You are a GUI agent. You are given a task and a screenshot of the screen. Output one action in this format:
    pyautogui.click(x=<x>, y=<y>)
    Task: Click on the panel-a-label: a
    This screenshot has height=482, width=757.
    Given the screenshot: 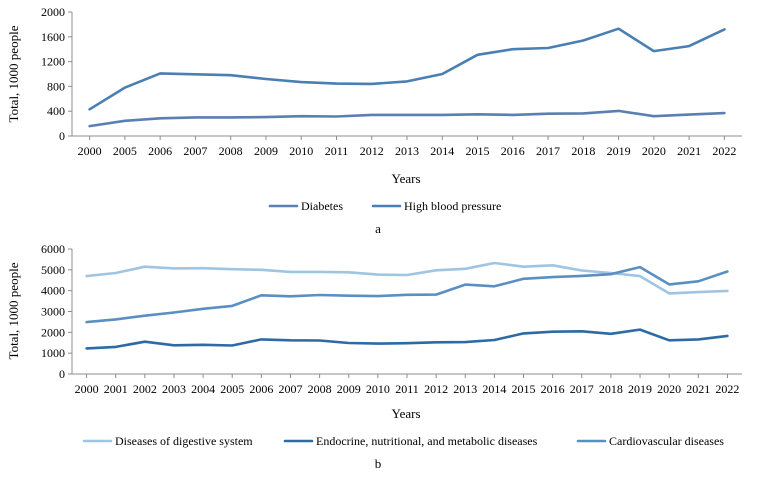 What is the action you would take?
    pyautogui.click(x=378, y=228)
    